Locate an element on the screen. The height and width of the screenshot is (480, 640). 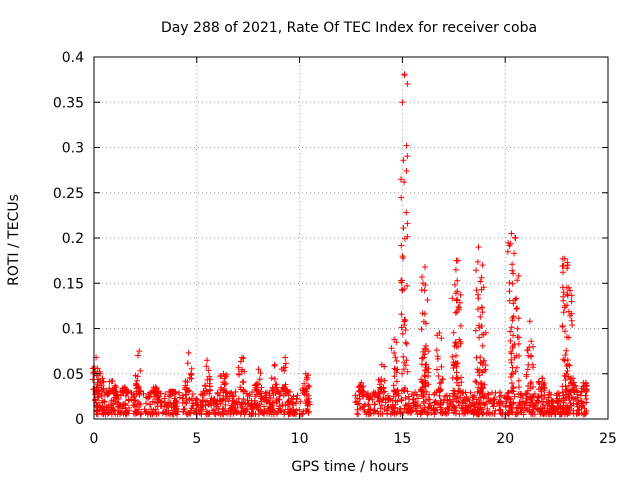
y-tick-label: 0.2 is located at coordinates (73, 239).